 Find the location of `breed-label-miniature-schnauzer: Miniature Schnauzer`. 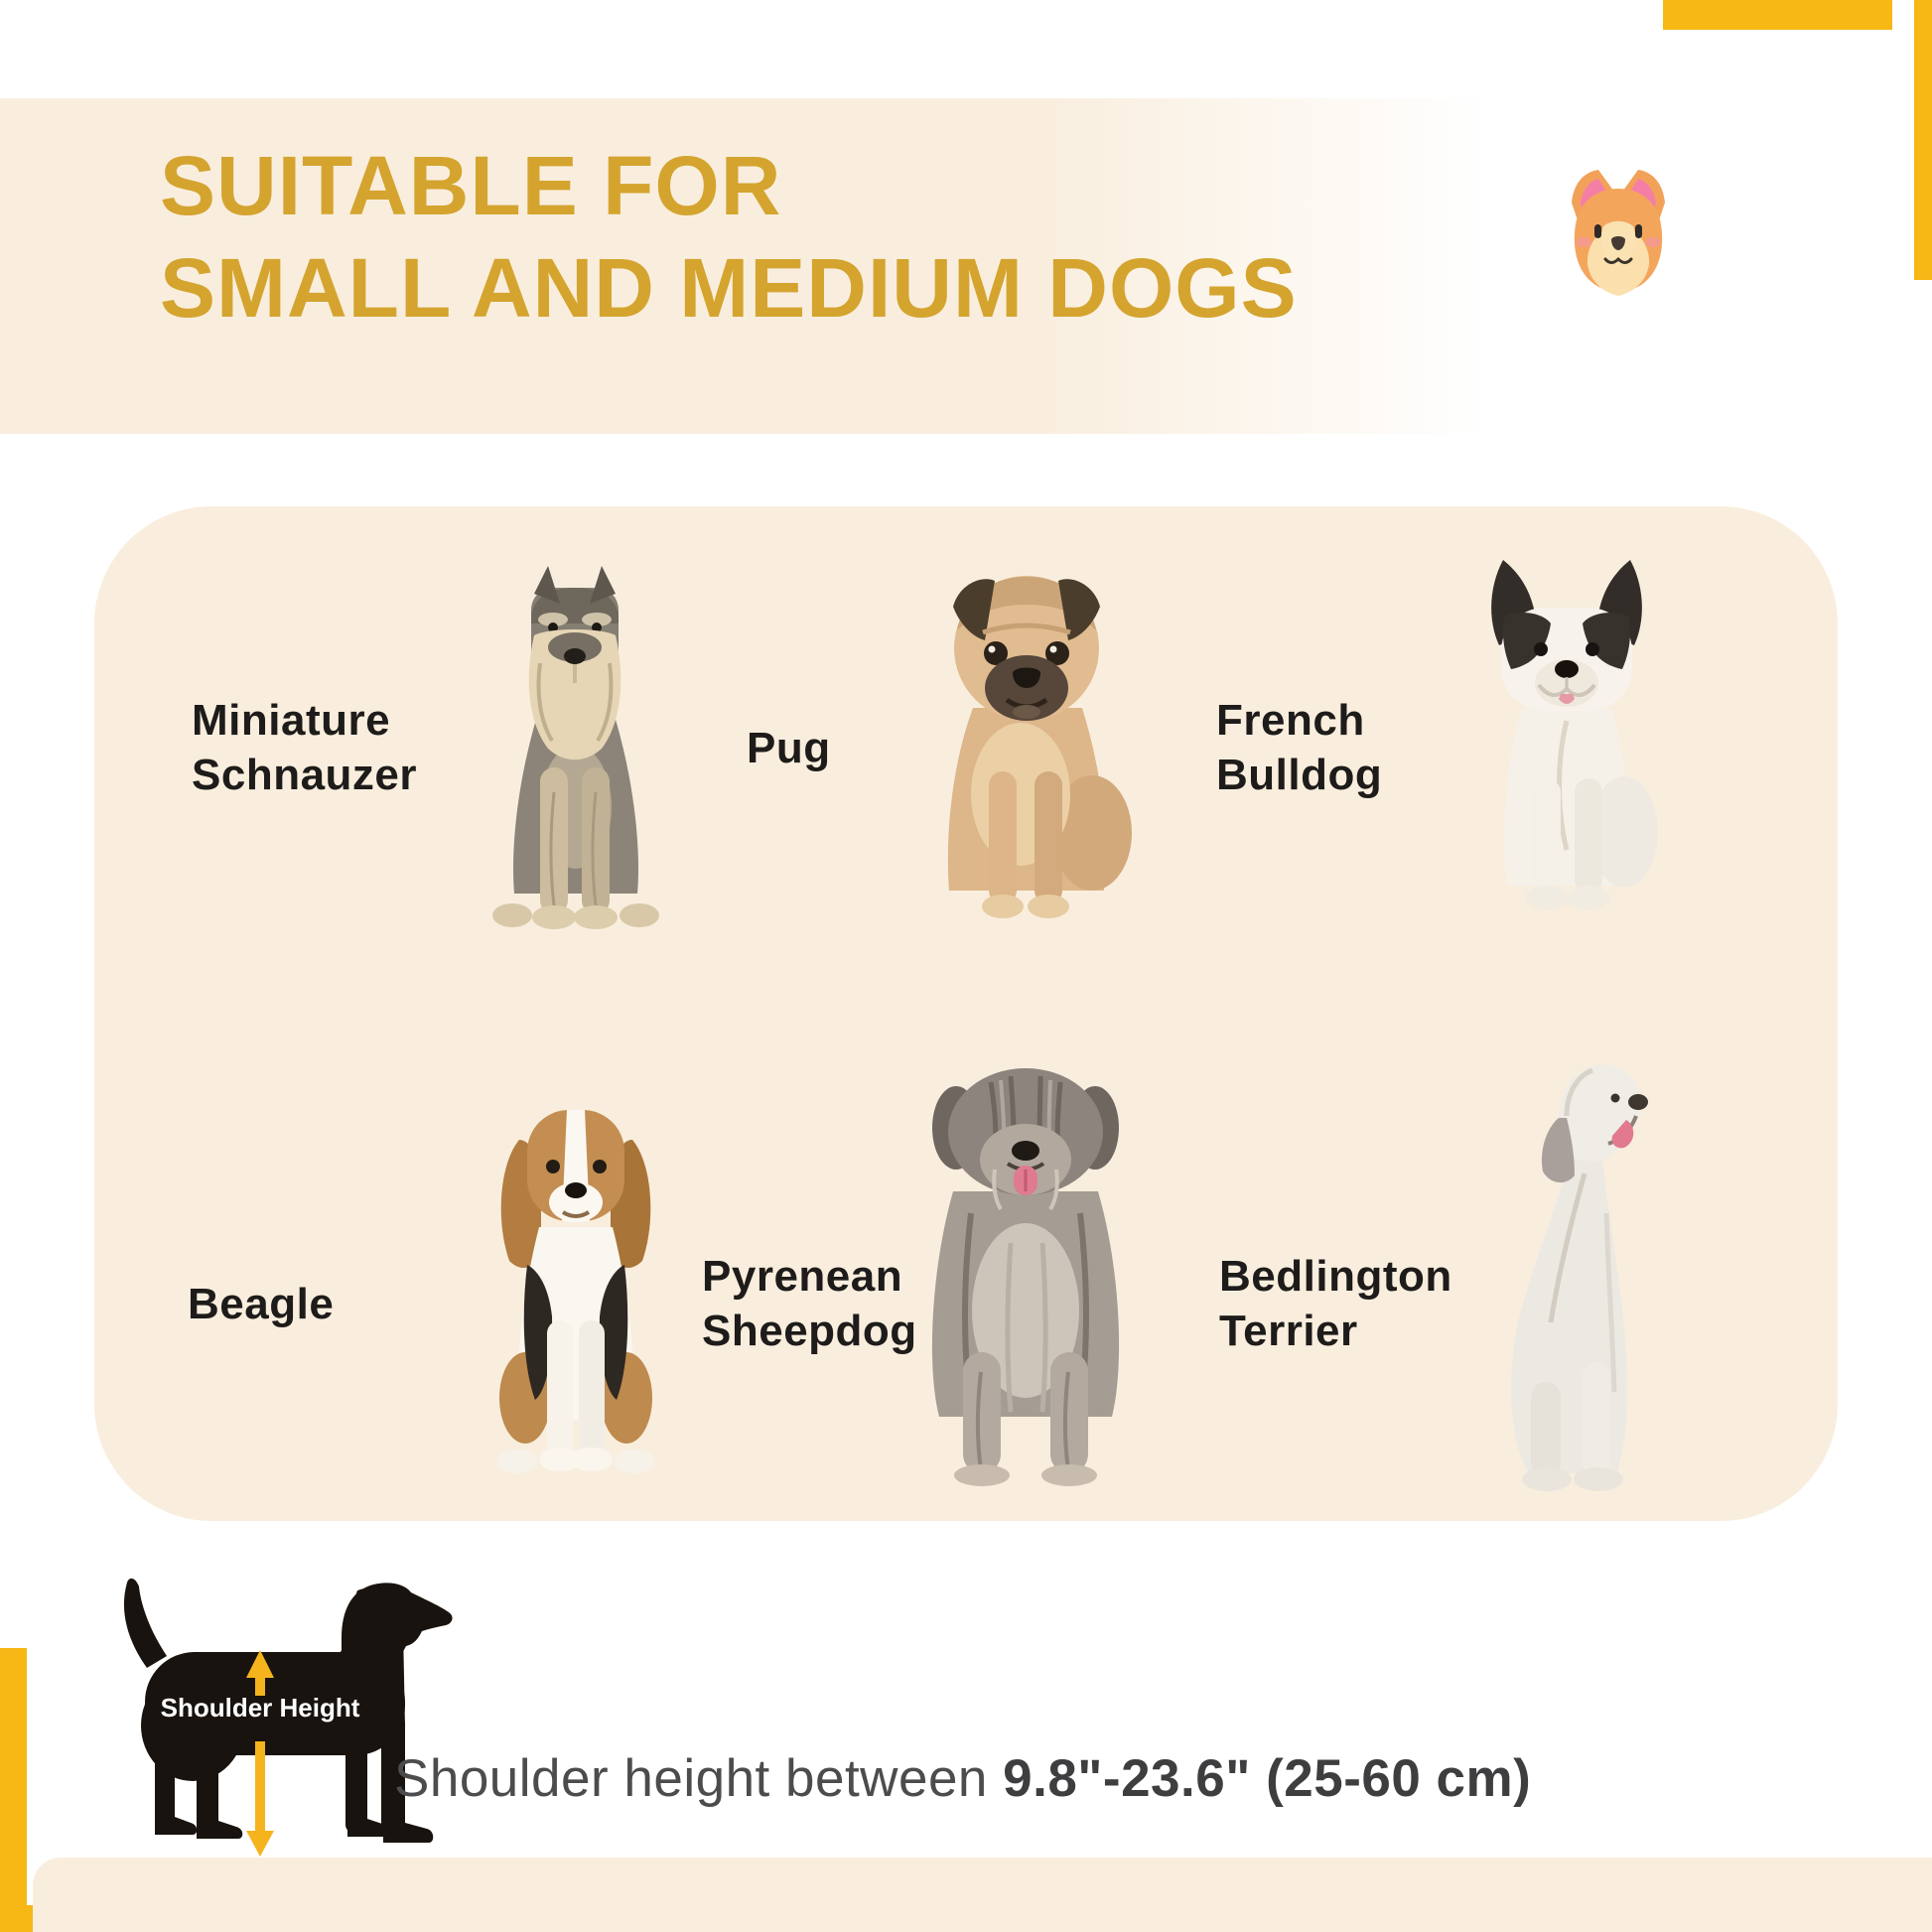

breed-label-miniature-schnauzer: Miniature Schnauzer is located at coordinates (304, 748).